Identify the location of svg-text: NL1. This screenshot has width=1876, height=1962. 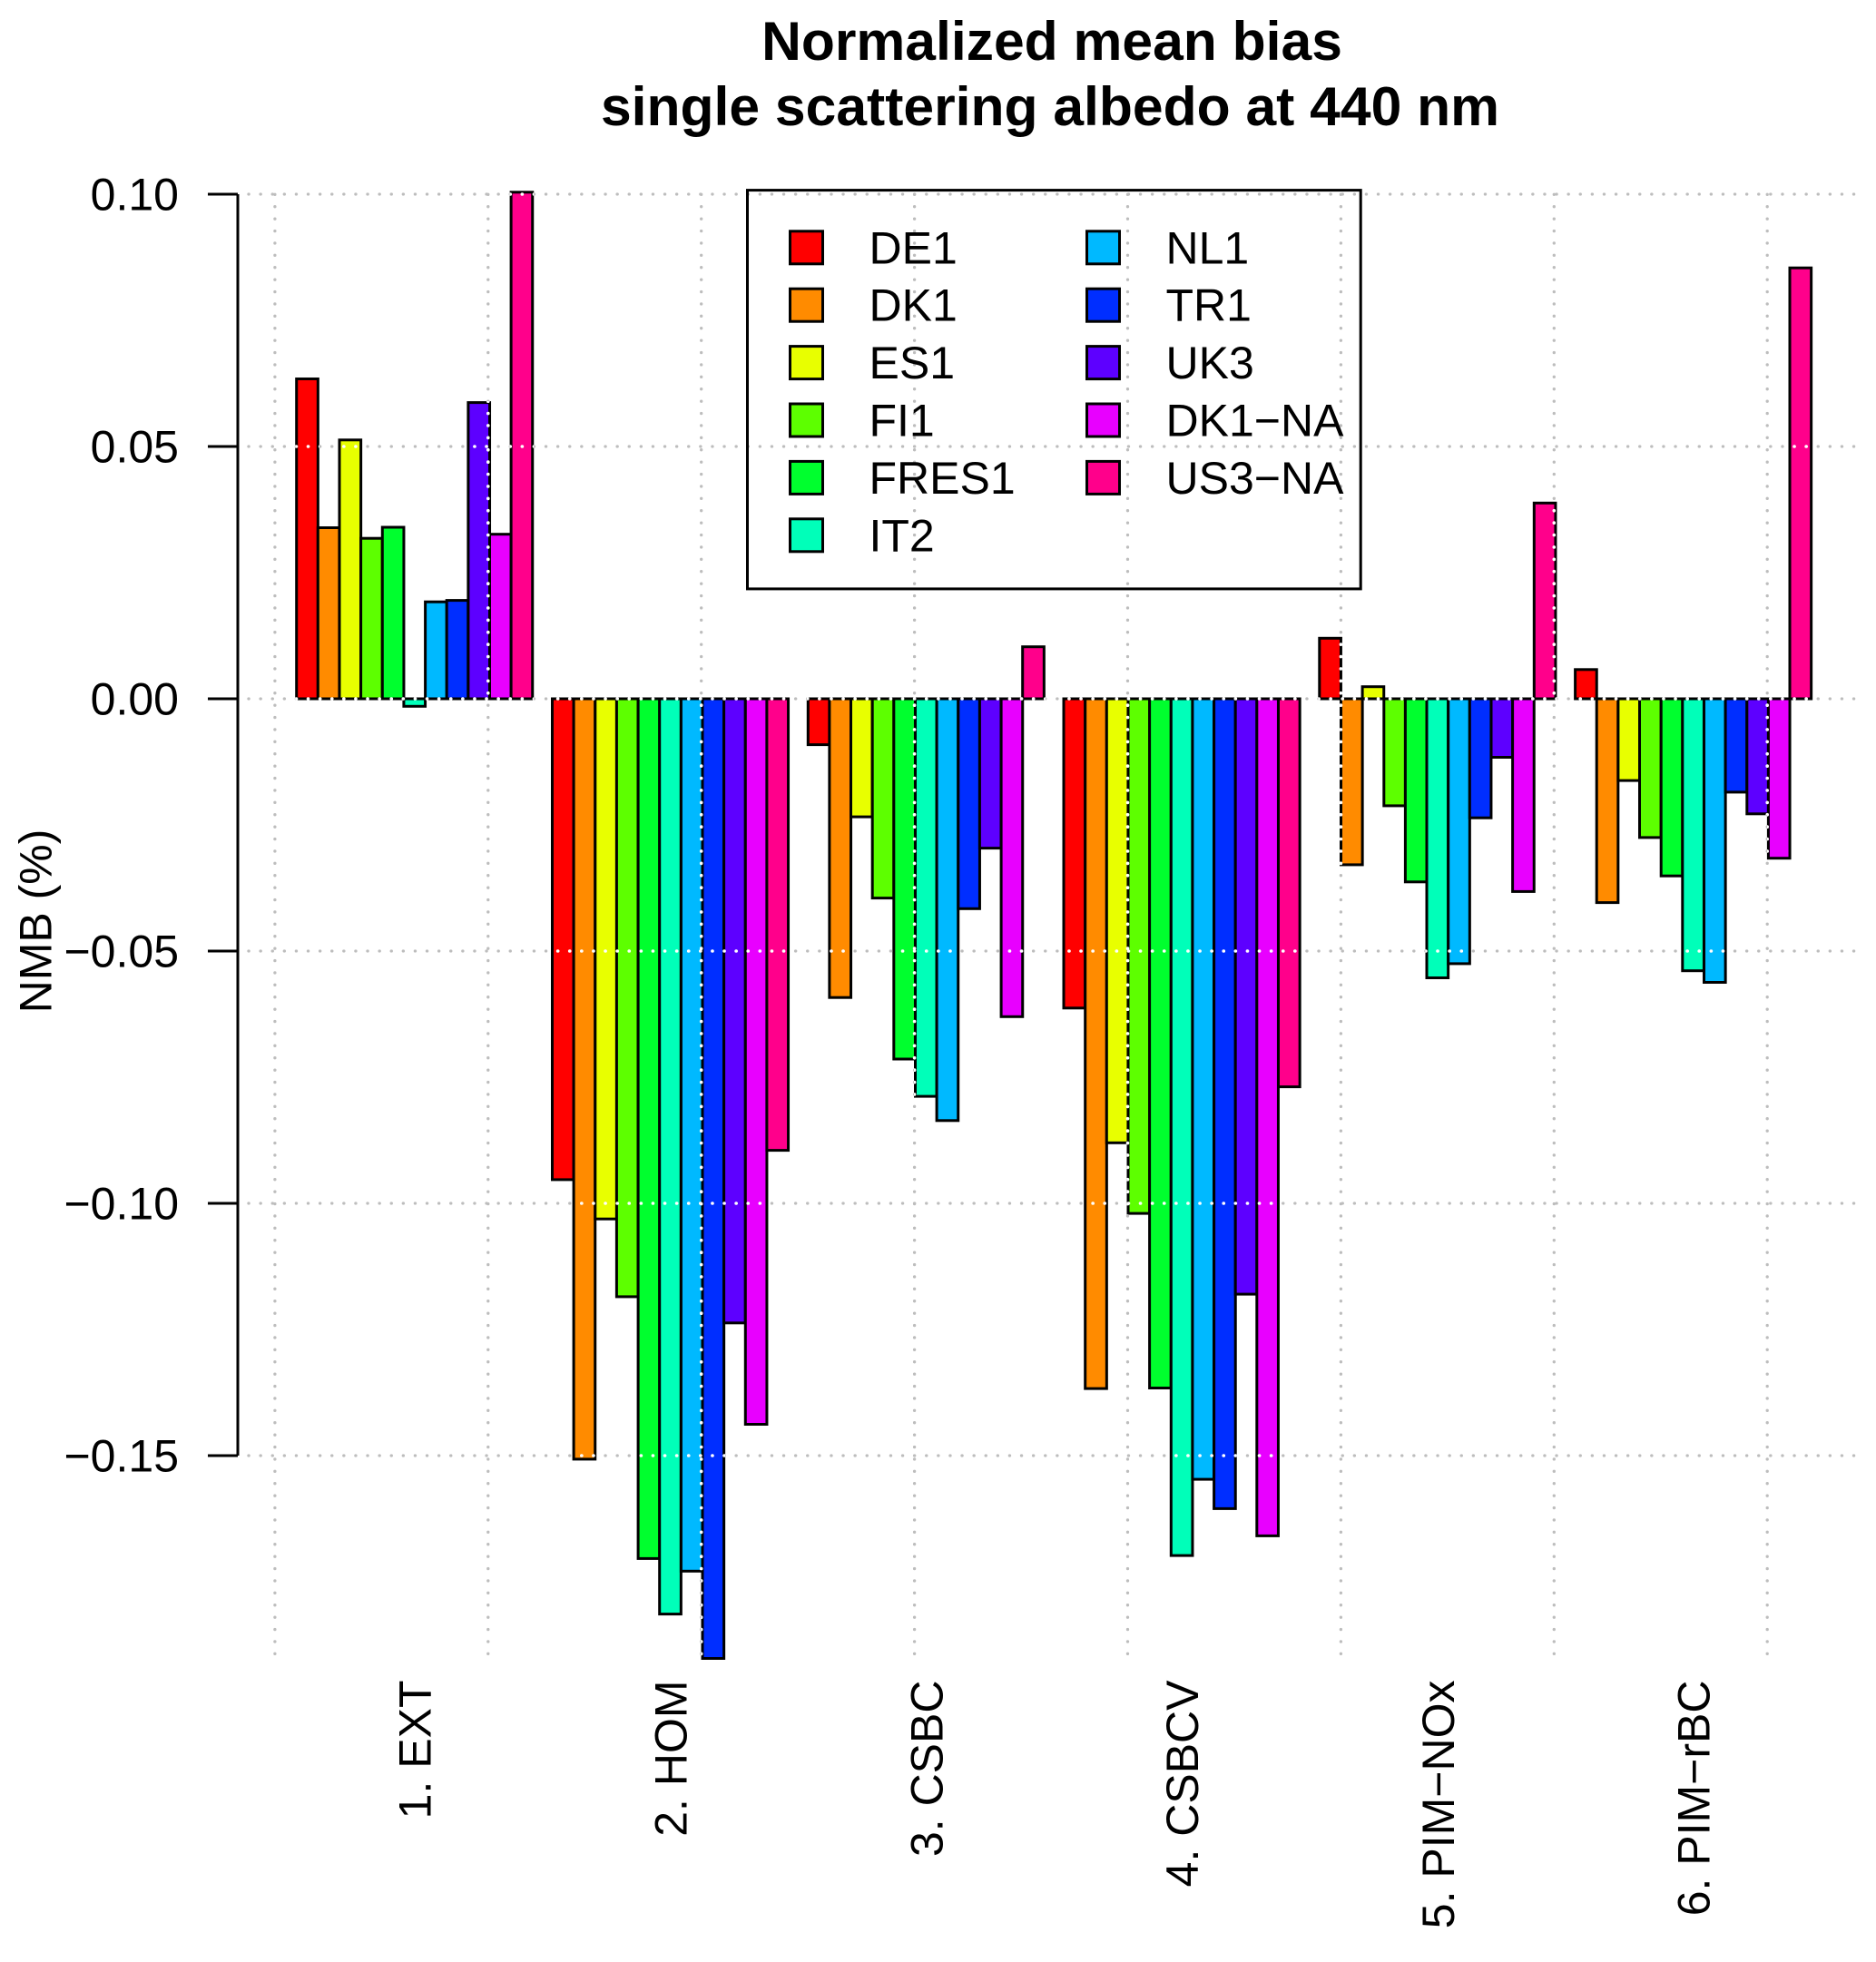
(1208, 248).